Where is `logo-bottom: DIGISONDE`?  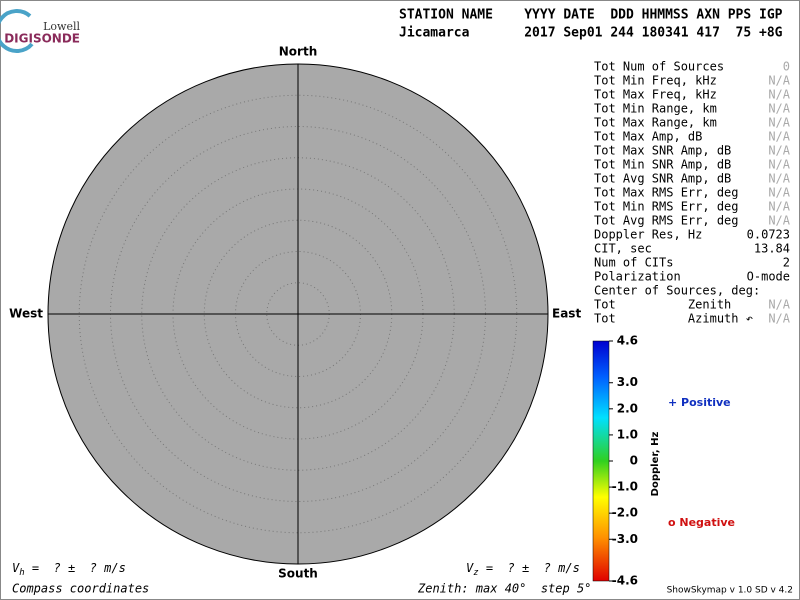 logo-bottom: DIGISONDE is located at coordinates (42, 39).